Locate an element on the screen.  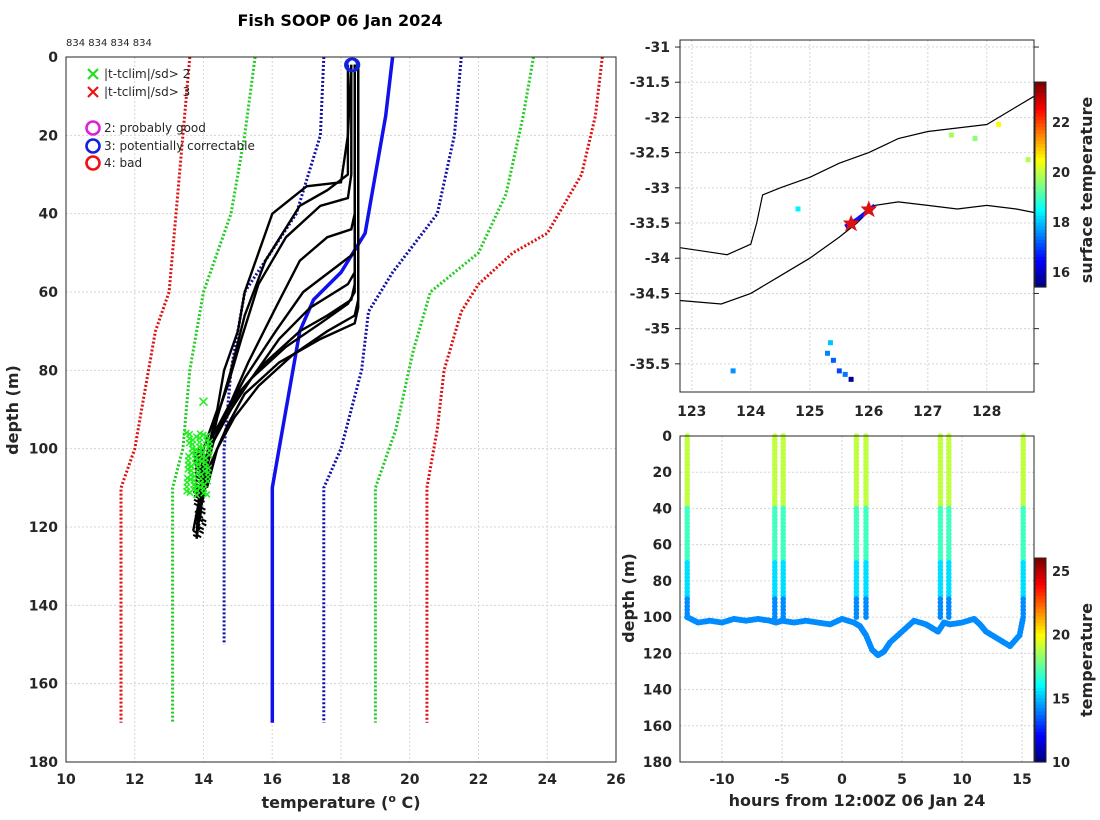
map-x-tick-label: 128 is located at coordinates (986, 412).